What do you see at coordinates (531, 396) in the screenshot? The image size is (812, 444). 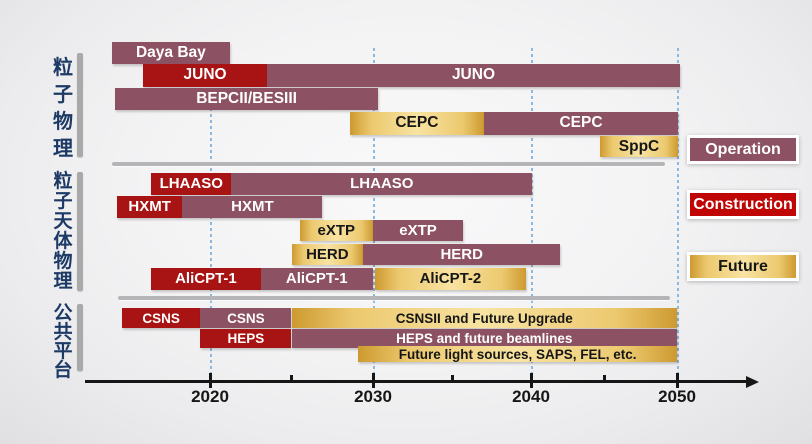 I see `axis-tick-label-2040: 2040` at bounding box center [531, 396].